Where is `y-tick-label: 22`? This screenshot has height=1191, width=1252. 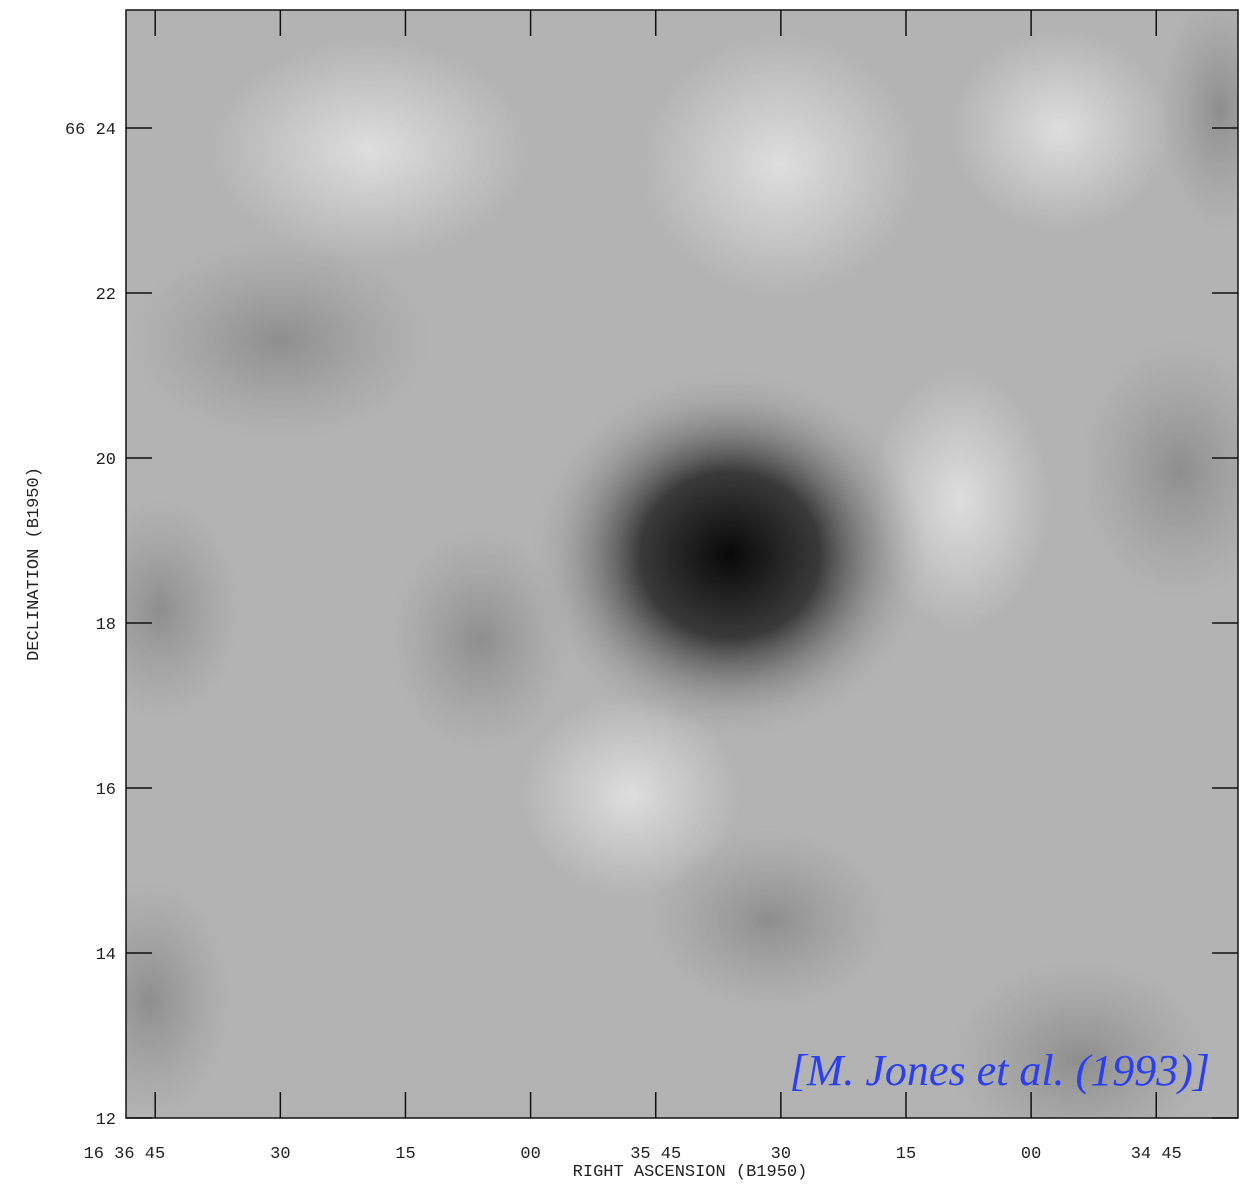
y-tick-label: 22 is located at coordinates (106, 295).